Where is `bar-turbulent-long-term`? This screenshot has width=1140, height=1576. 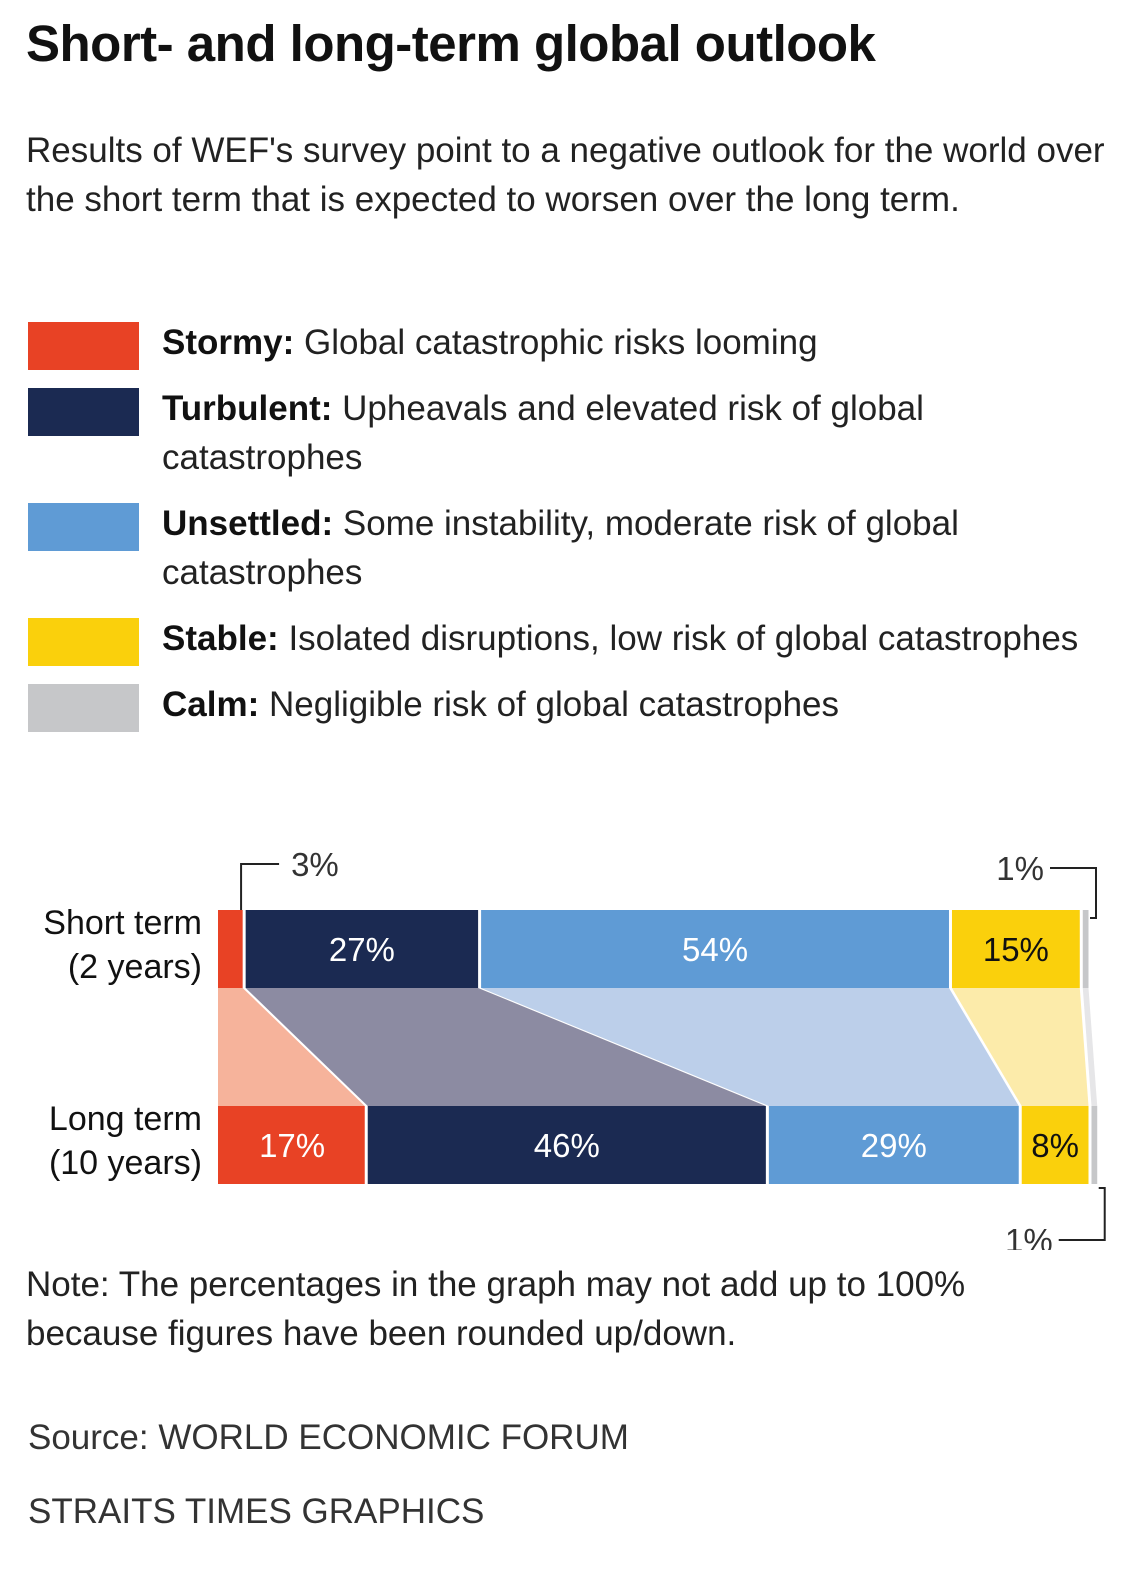 bar-turbulent-long-term is located at coordinates (566, 1145).